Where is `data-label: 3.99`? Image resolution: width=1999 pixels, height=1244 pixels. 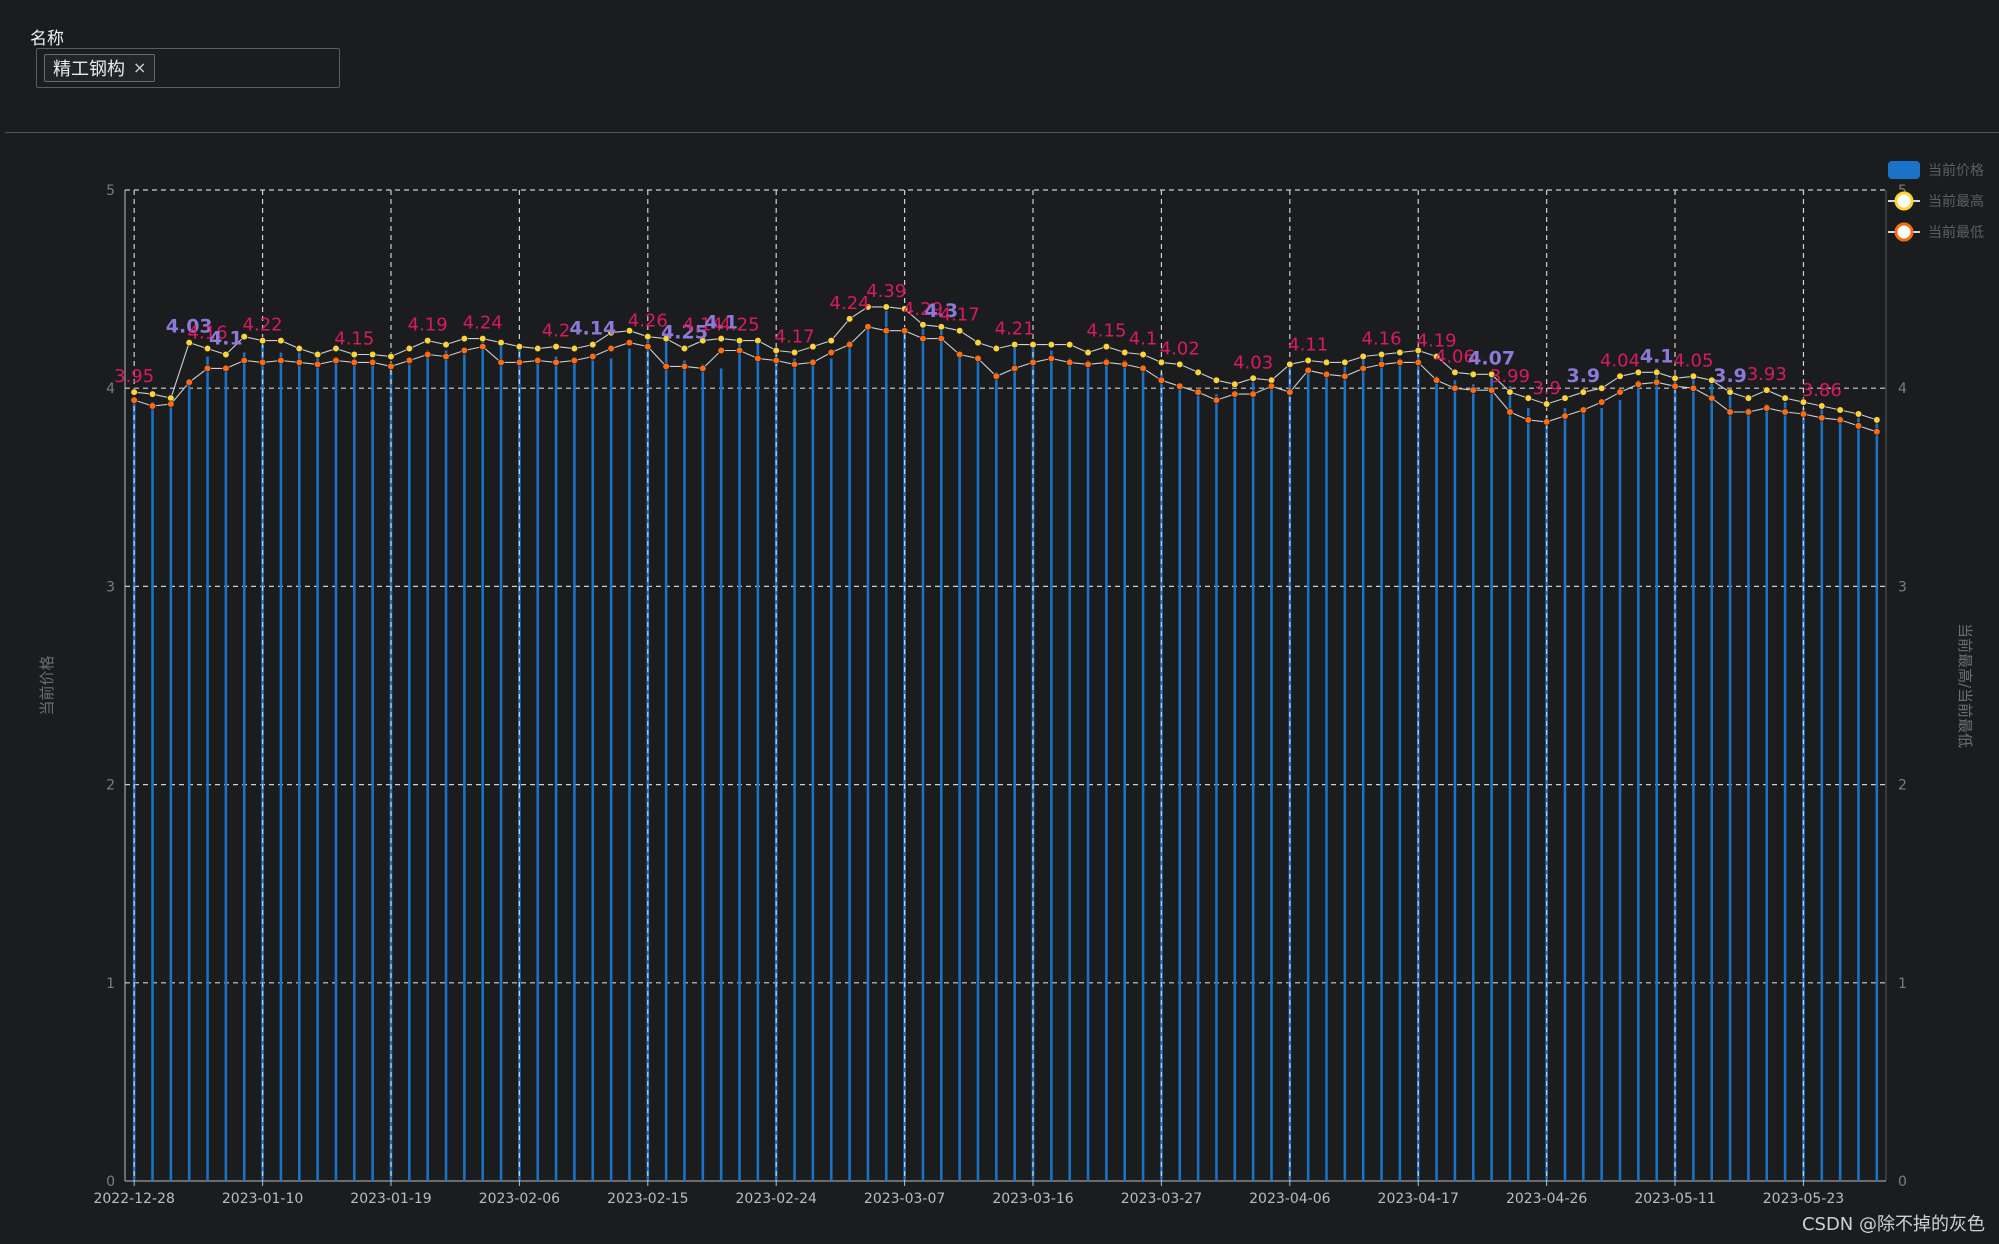 data-label: 3.99 is located at coordinates (1510, 376).